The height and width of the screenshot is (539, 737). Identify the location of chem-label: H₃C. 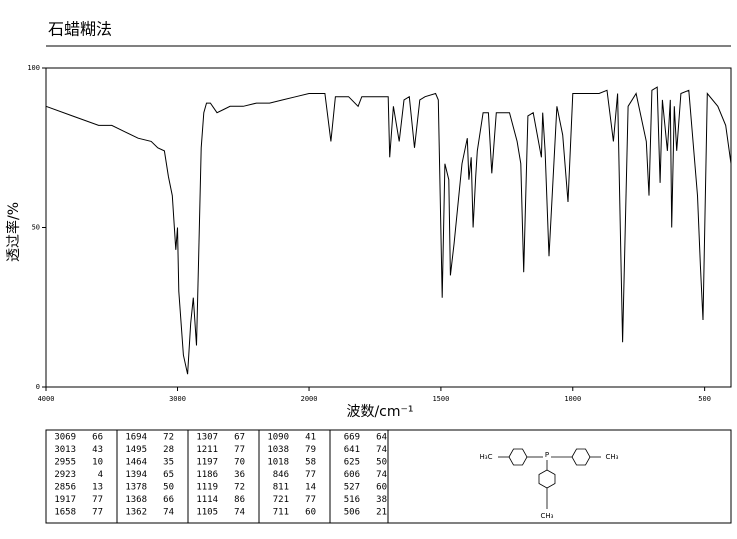
(486, 457).